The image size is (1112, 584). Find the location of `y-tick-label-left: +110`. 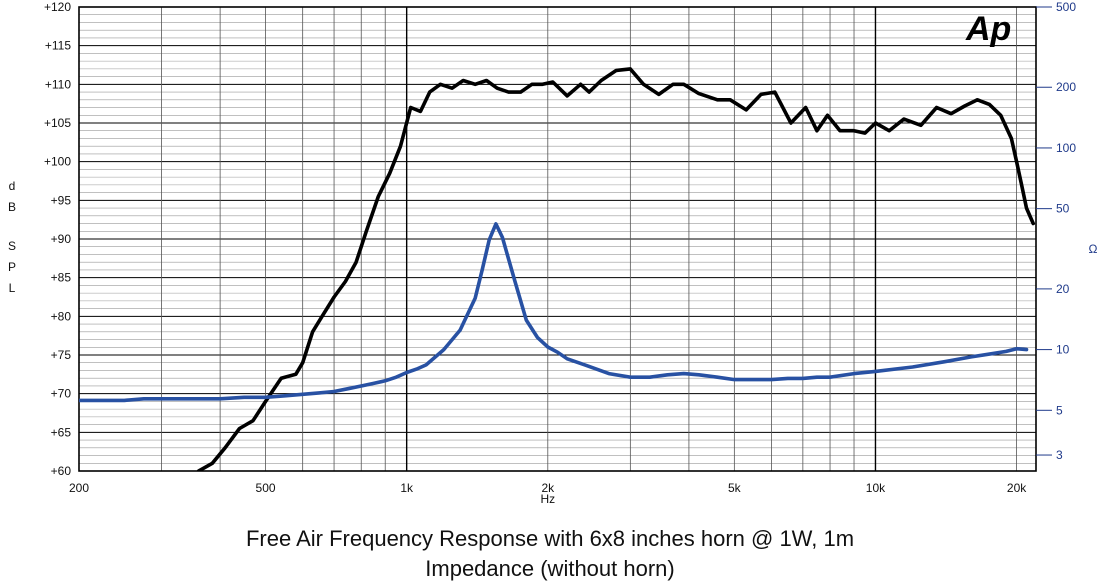

y-tick-label-left: +110 is located at coordinates (58, 84).